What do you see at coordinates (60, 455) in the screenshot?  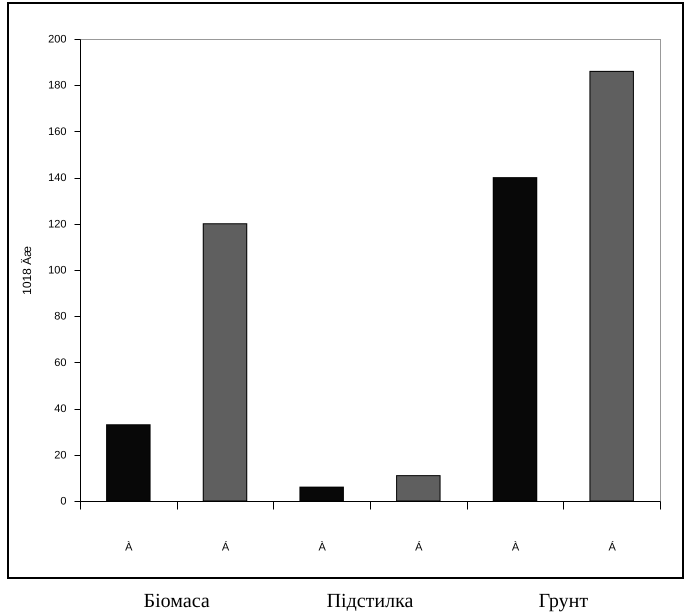 I see `y-tick-label: 20` at bounding box center [60, 455].